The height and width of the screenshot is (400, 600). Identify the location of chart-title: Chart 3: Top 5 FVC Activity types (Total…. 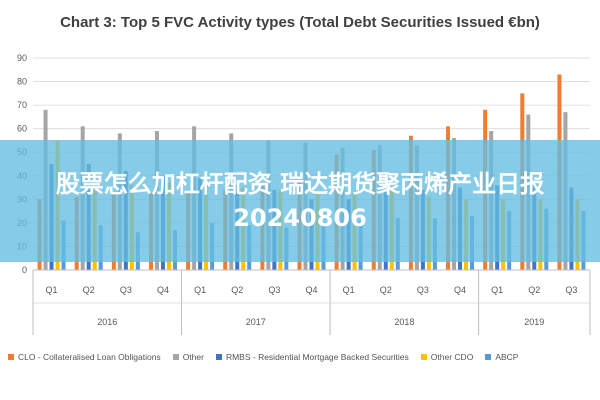
(300, 22).